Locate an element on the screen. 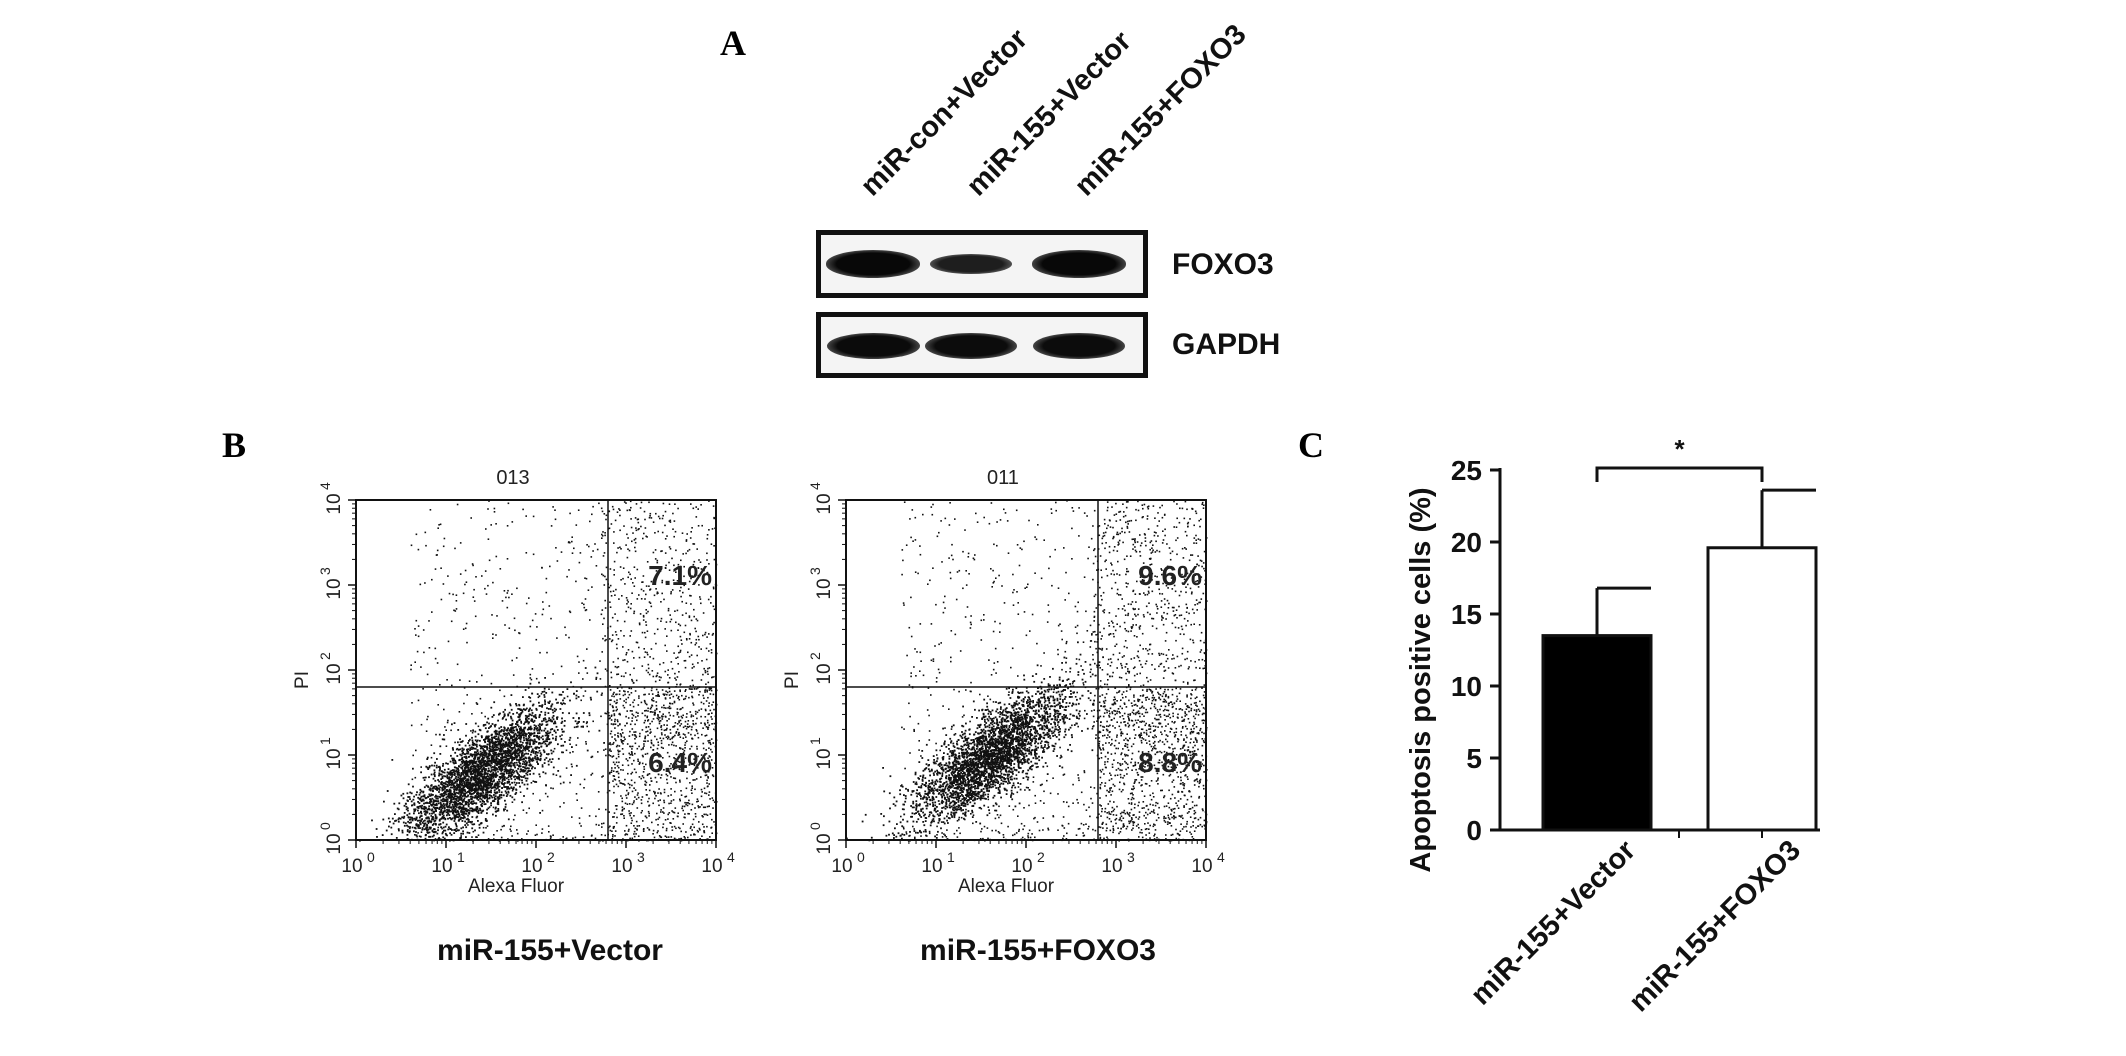 The width and height of the screenshot is (2126, 1056). blot-label-gapdh: GAPDH is located at coordinates (1226, 344).